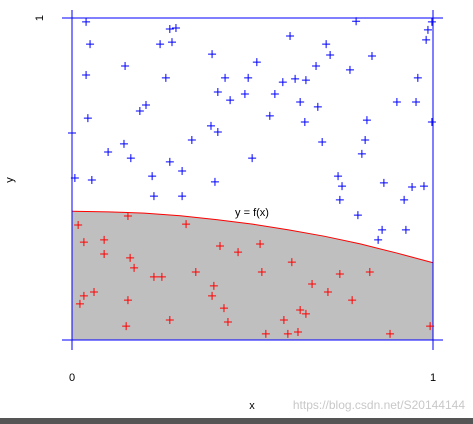 The height and width of the screenshot is (424, 473). I want to click on curve-annotation: y = f(x), so click(252, 213).